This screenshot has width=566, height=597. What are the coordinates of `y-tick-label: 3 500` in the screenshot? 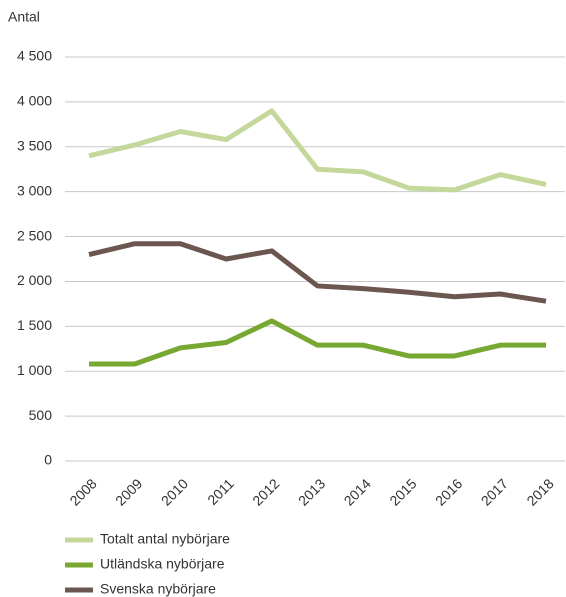 It's located at (34, 145).